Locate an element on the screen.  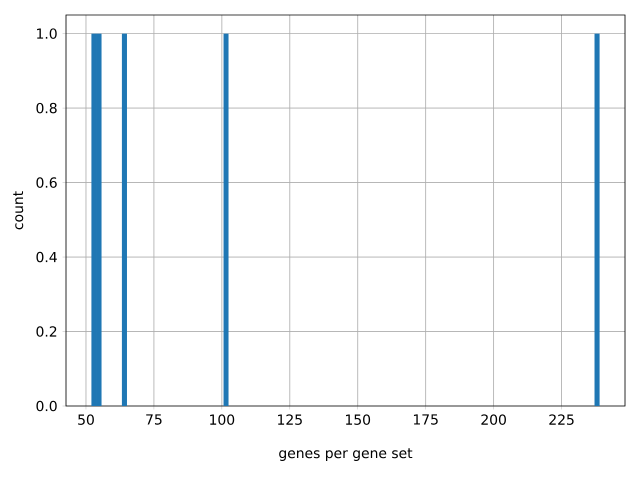
y-tick-label: 0.0 is located at coordinates (46, 406).